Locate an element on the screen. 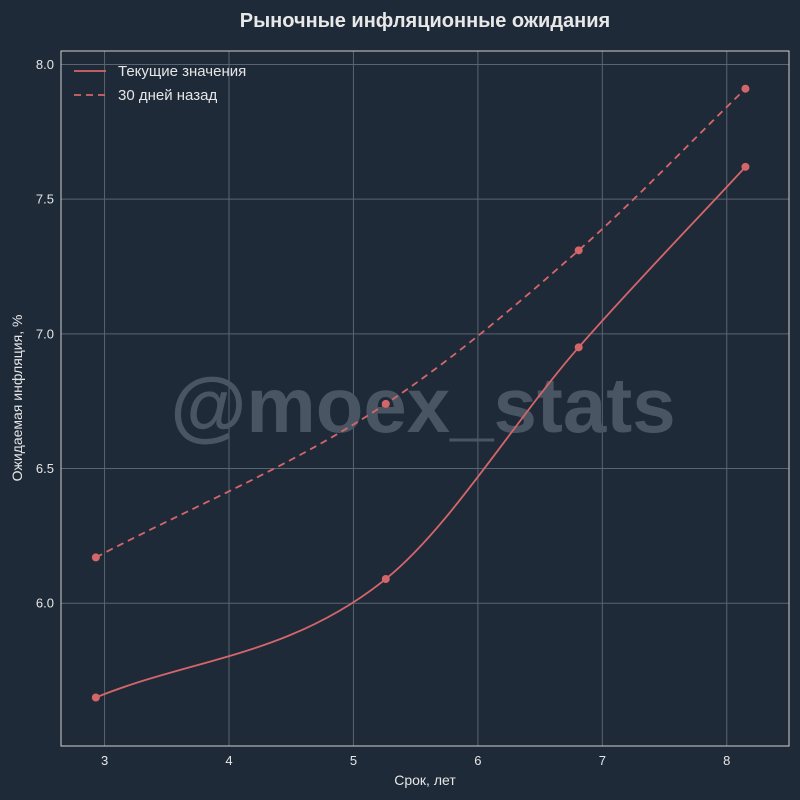 Image resolution: width=800 pixels, height=800 pixels. x-tick-label: 6 is located at coordinates (477, 760).